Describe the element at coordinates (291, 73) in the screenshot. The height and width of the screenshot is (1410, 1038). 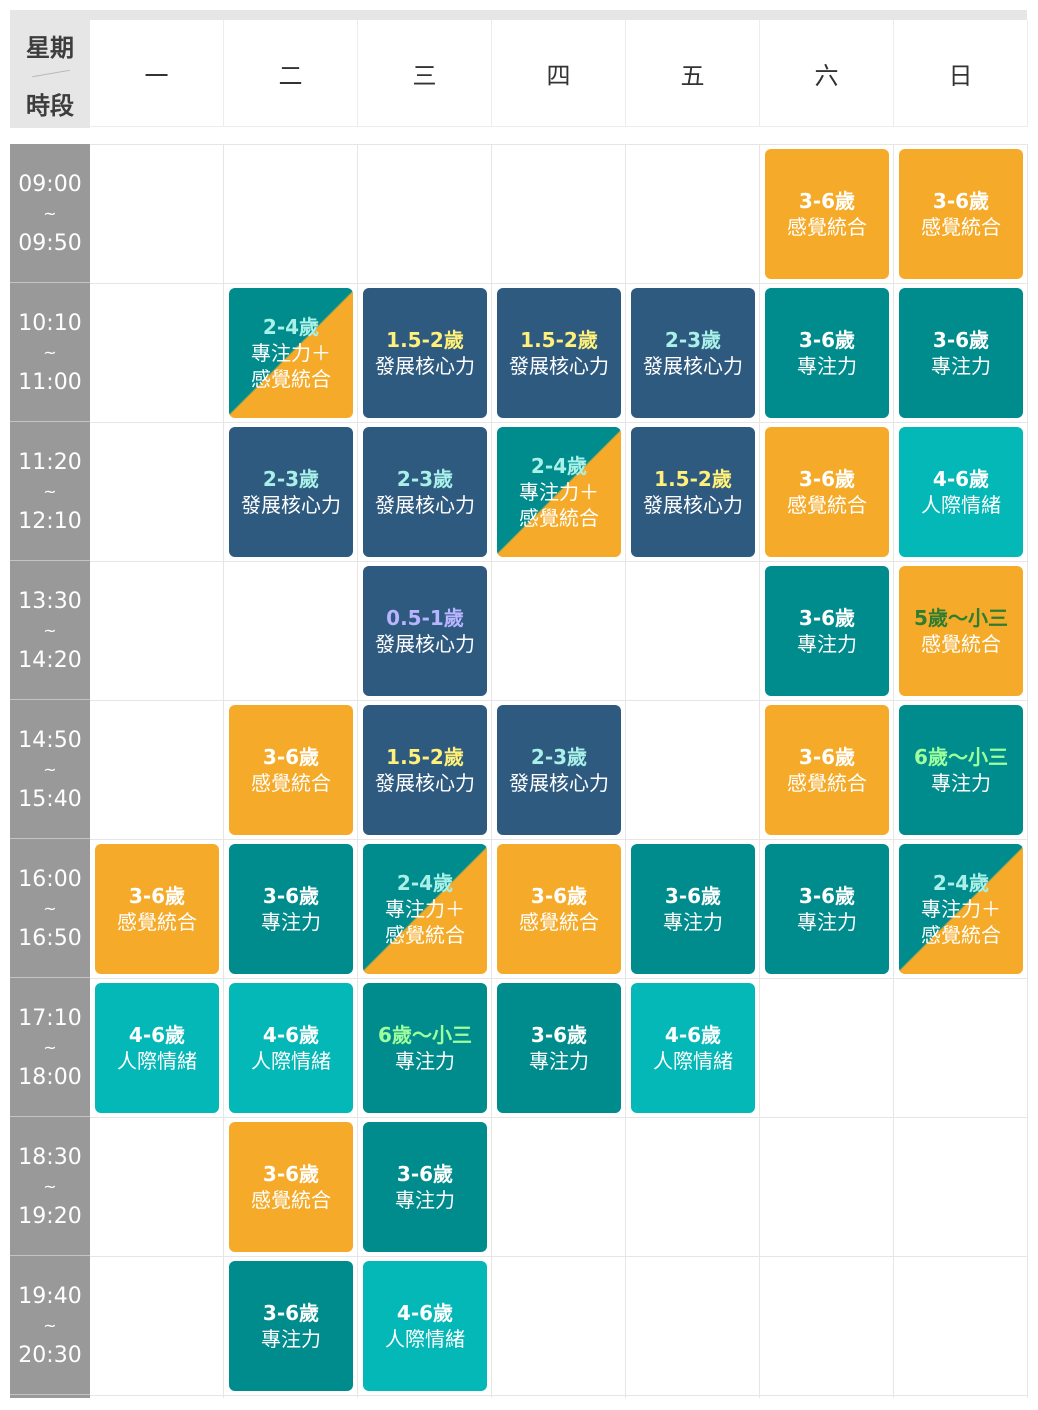
I see `day-header-tue: 二` at that location.